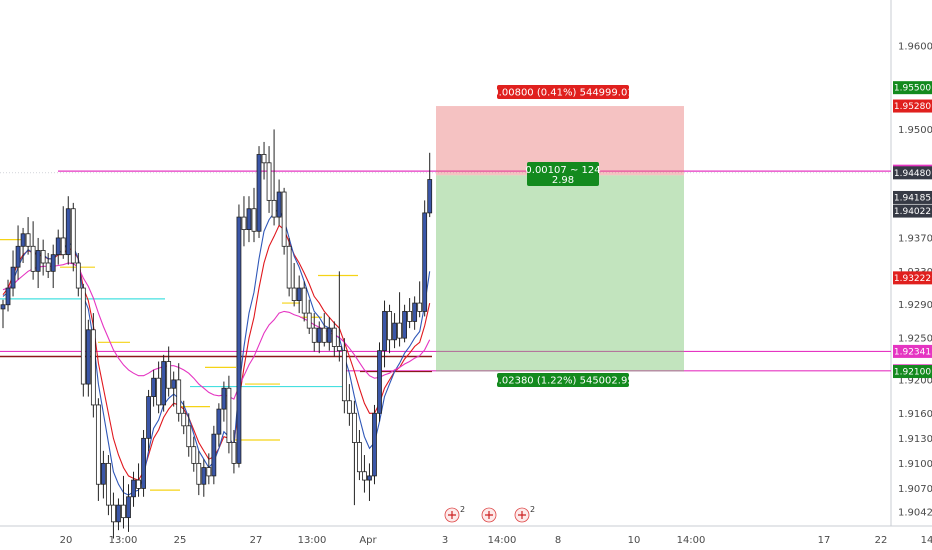 The image size is (932, 550). Describe the element at coordinates (915, 46) in the screenshot. I see `price-tick-label: 1.96000` at that location.